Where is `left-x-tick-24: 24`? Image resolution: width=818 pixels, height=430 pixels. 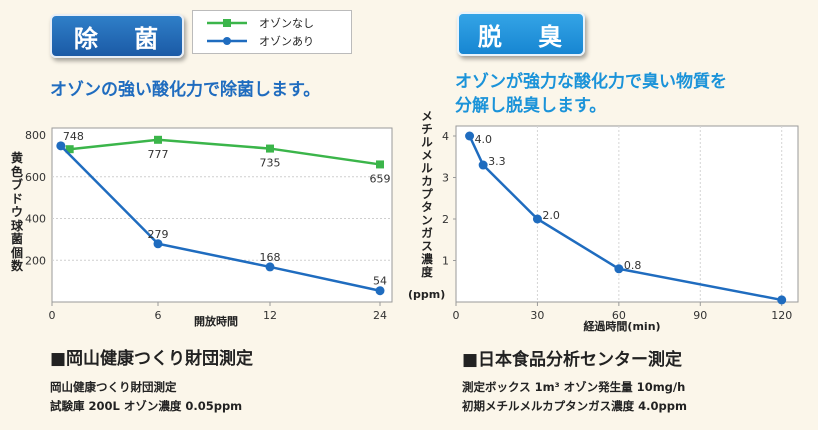
left-x-tick-24: 24 is located at coordinates (380, 315).